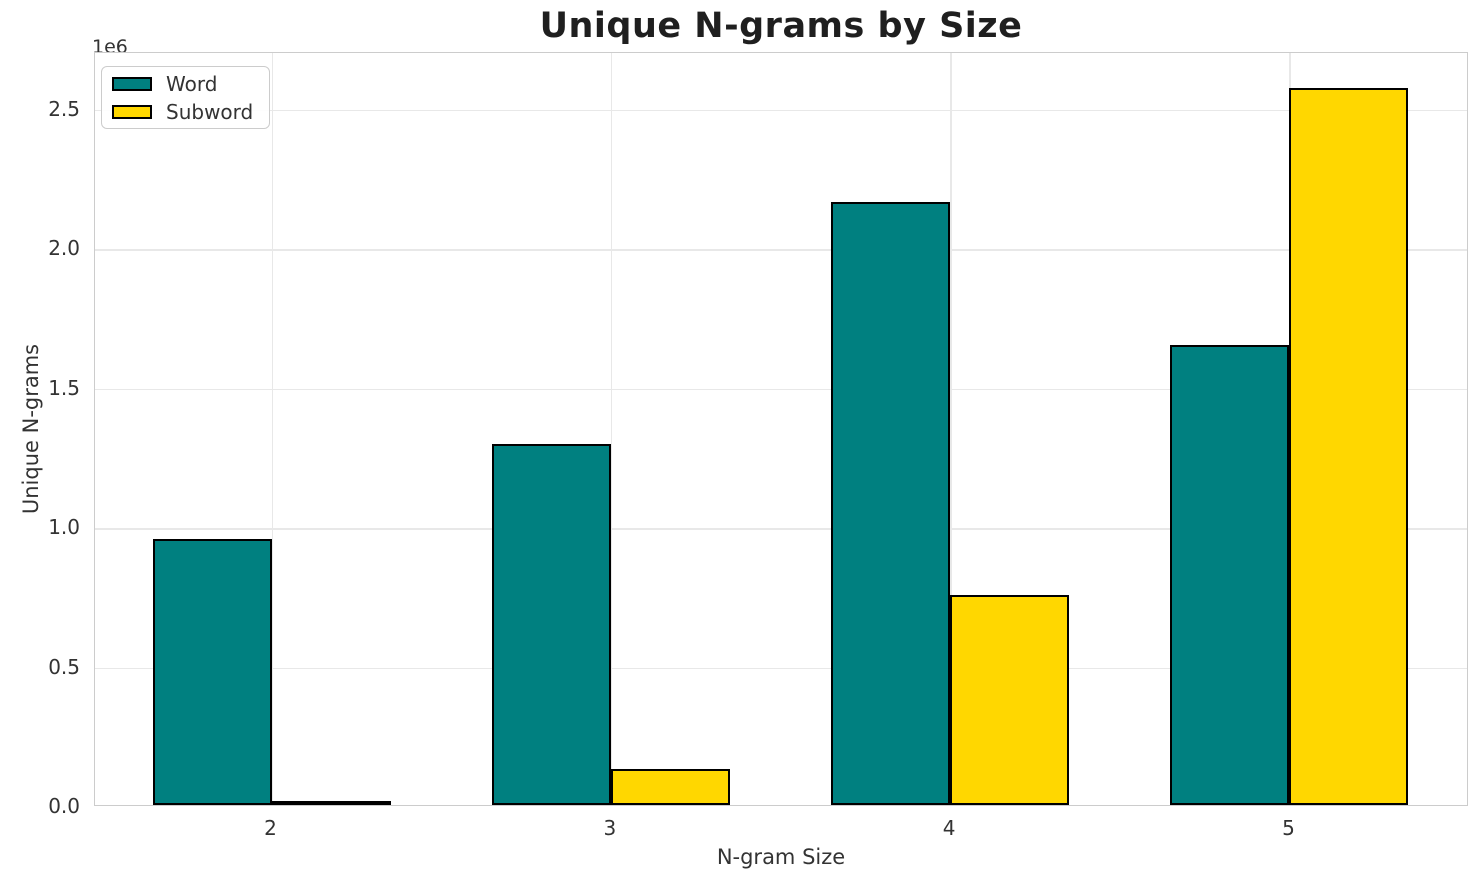 This screenshot has height=885, width=1484. I want to click on h-gridline-2.5, so click(781, 110).